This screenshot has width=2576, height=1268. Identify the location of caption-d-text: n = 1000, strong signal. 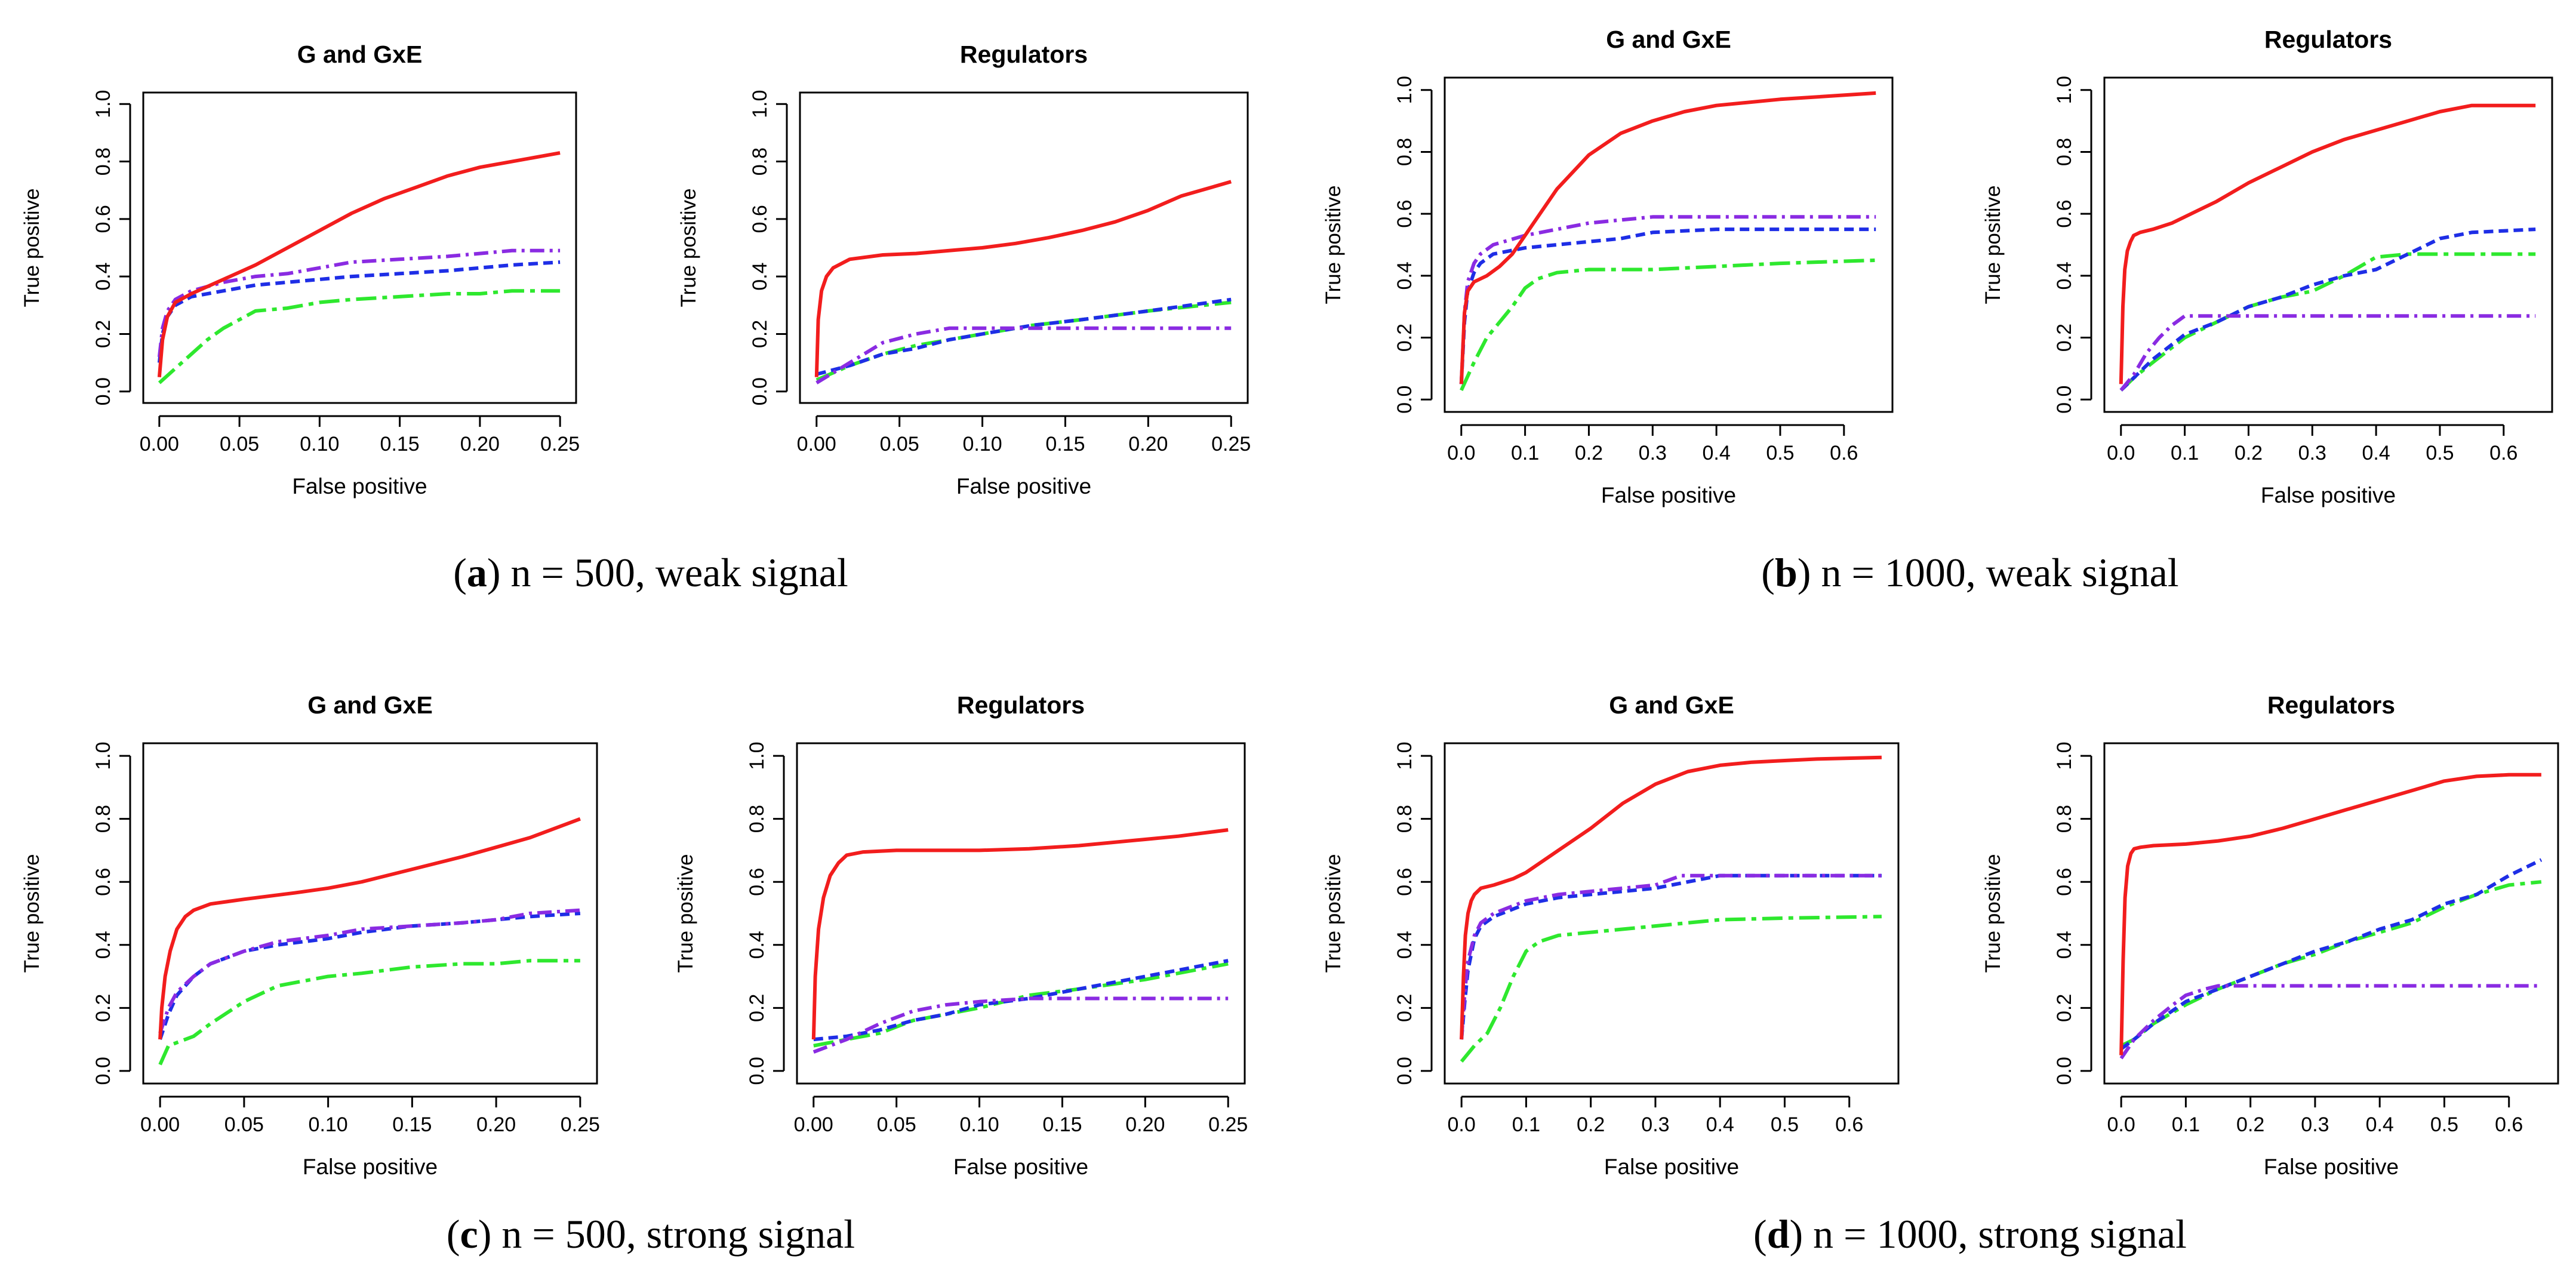
(1995, 1234).